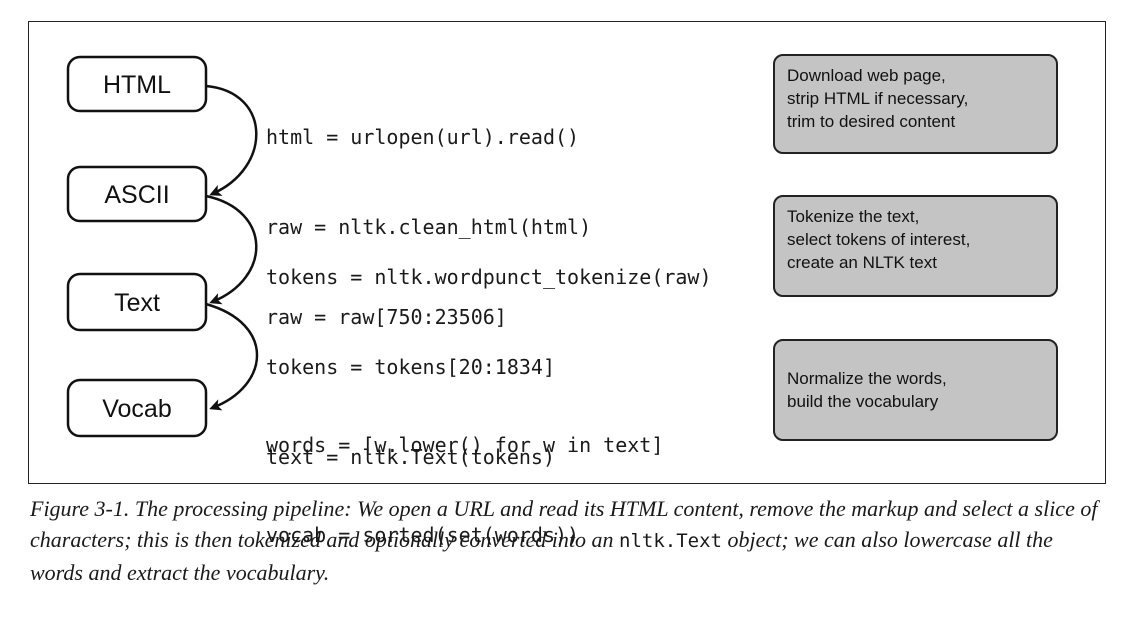 The image size is (1138, 621). I want to click on note-line: Normalize the words,, so click(867, 378).